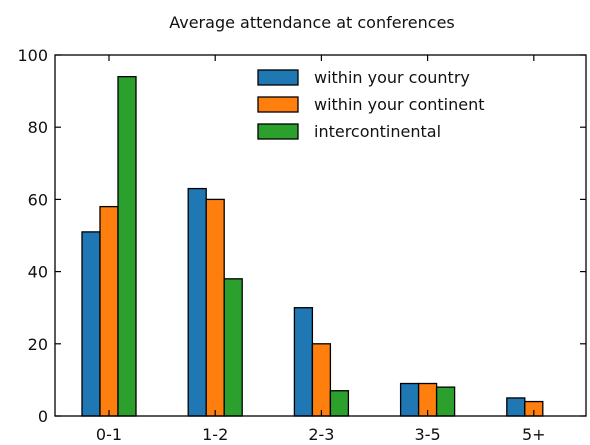 This screenshot has height=445, width=590. I want to click on y-tick-label: 40, so click(38, 272).